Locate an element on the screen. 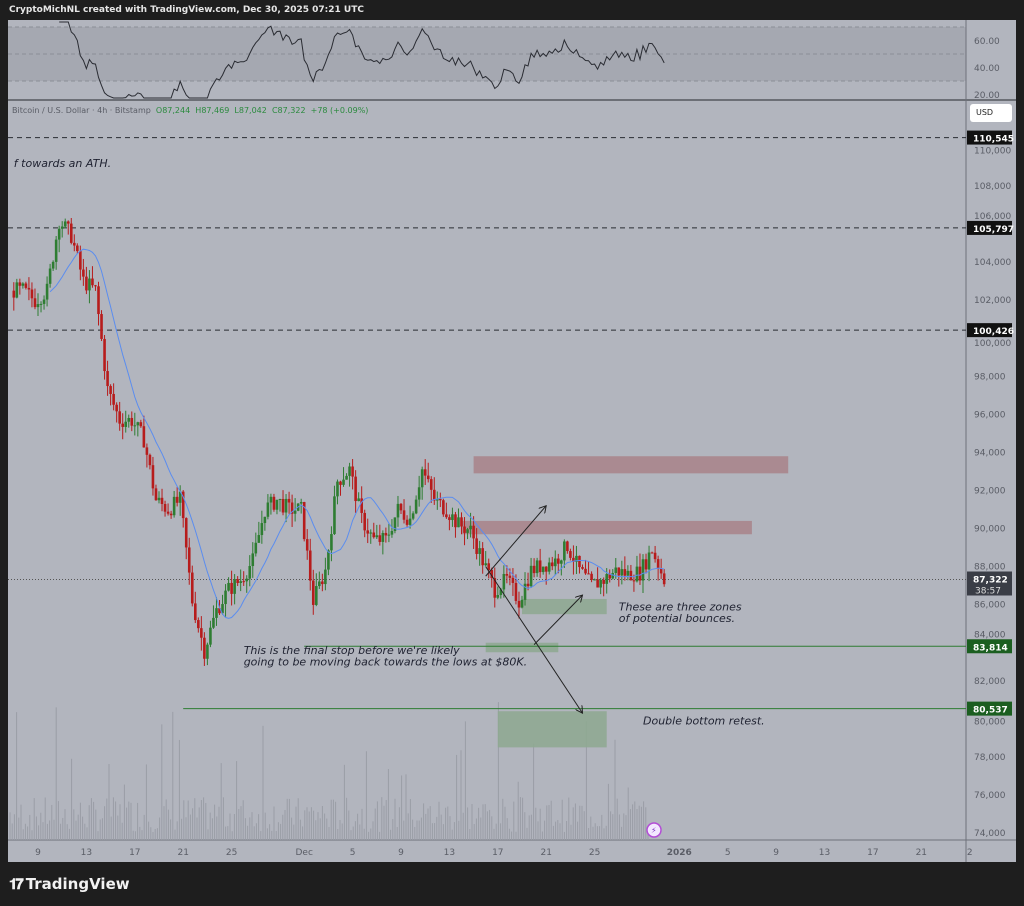  time-axis-tick: 21 is located at coordinates (182, 853).